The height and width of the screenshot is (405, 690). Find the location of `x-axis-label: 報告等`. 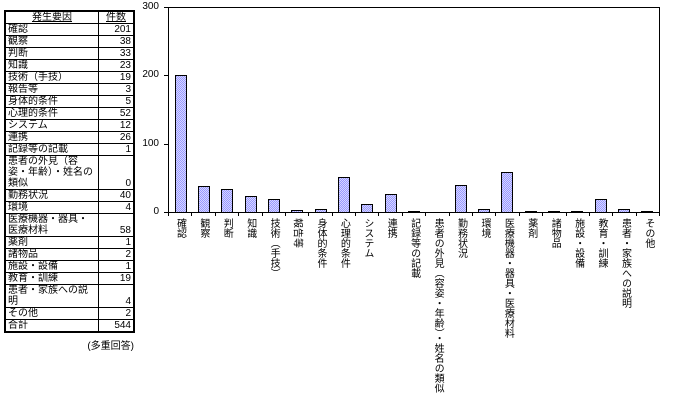

x-axis-label: 報告等 is located at coordinates (297, 233).